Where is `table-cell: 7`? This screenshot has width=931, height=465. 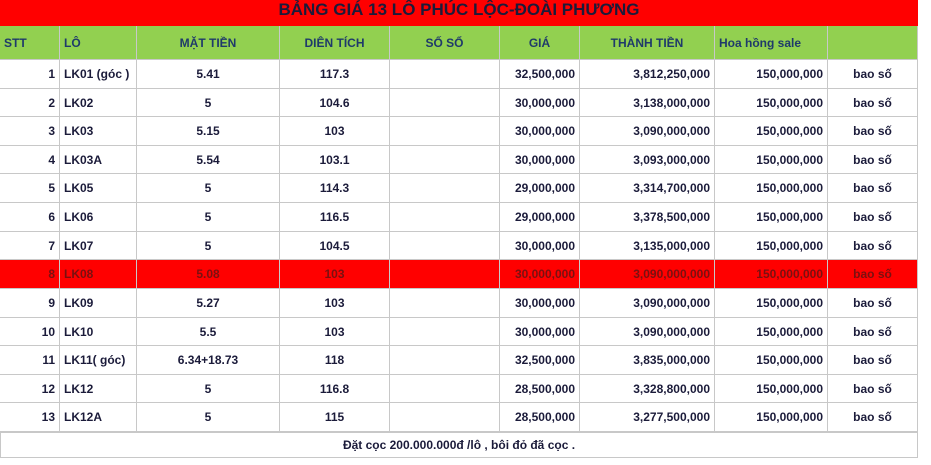 table-cell: 7 is located at coordinates (30, 246).